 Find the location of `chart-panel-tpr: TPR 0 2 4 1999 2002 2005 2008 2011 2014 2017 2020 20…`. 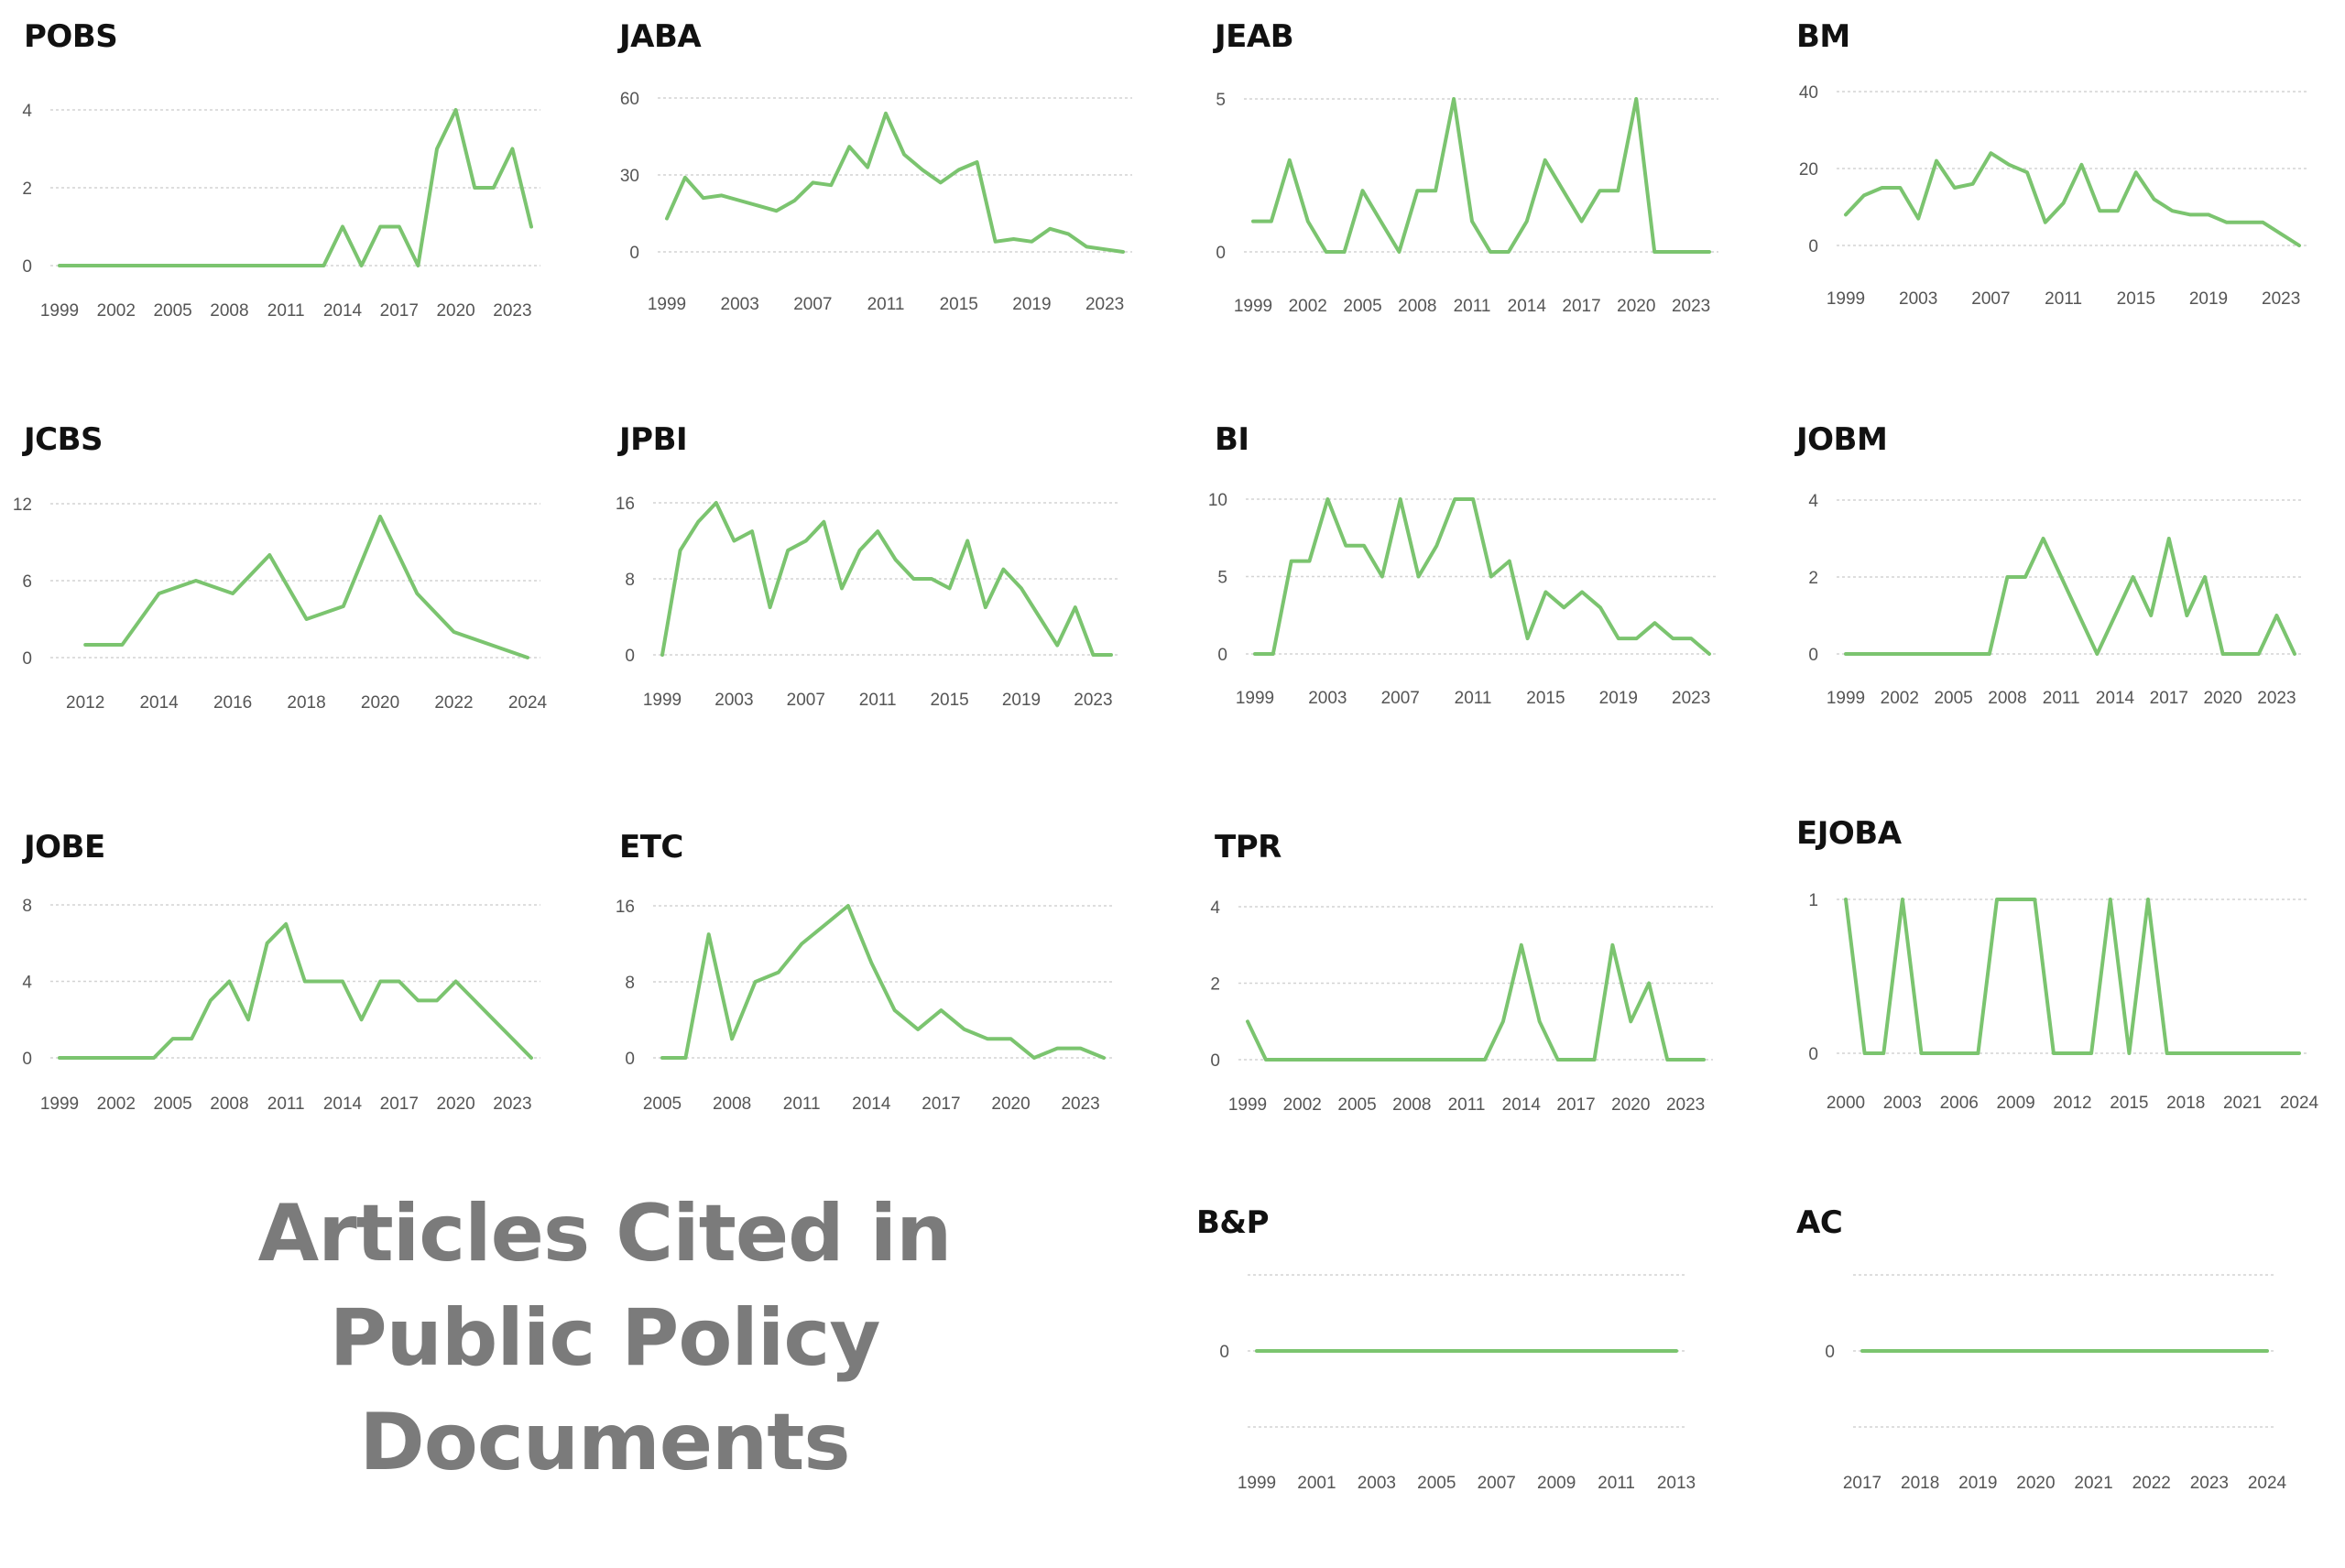

chart-panel-tpr: TPR 0 2 4 1999 2002 2005 2008 2011 2014 2017 2020 20… is located at coordinates (1475, 984).